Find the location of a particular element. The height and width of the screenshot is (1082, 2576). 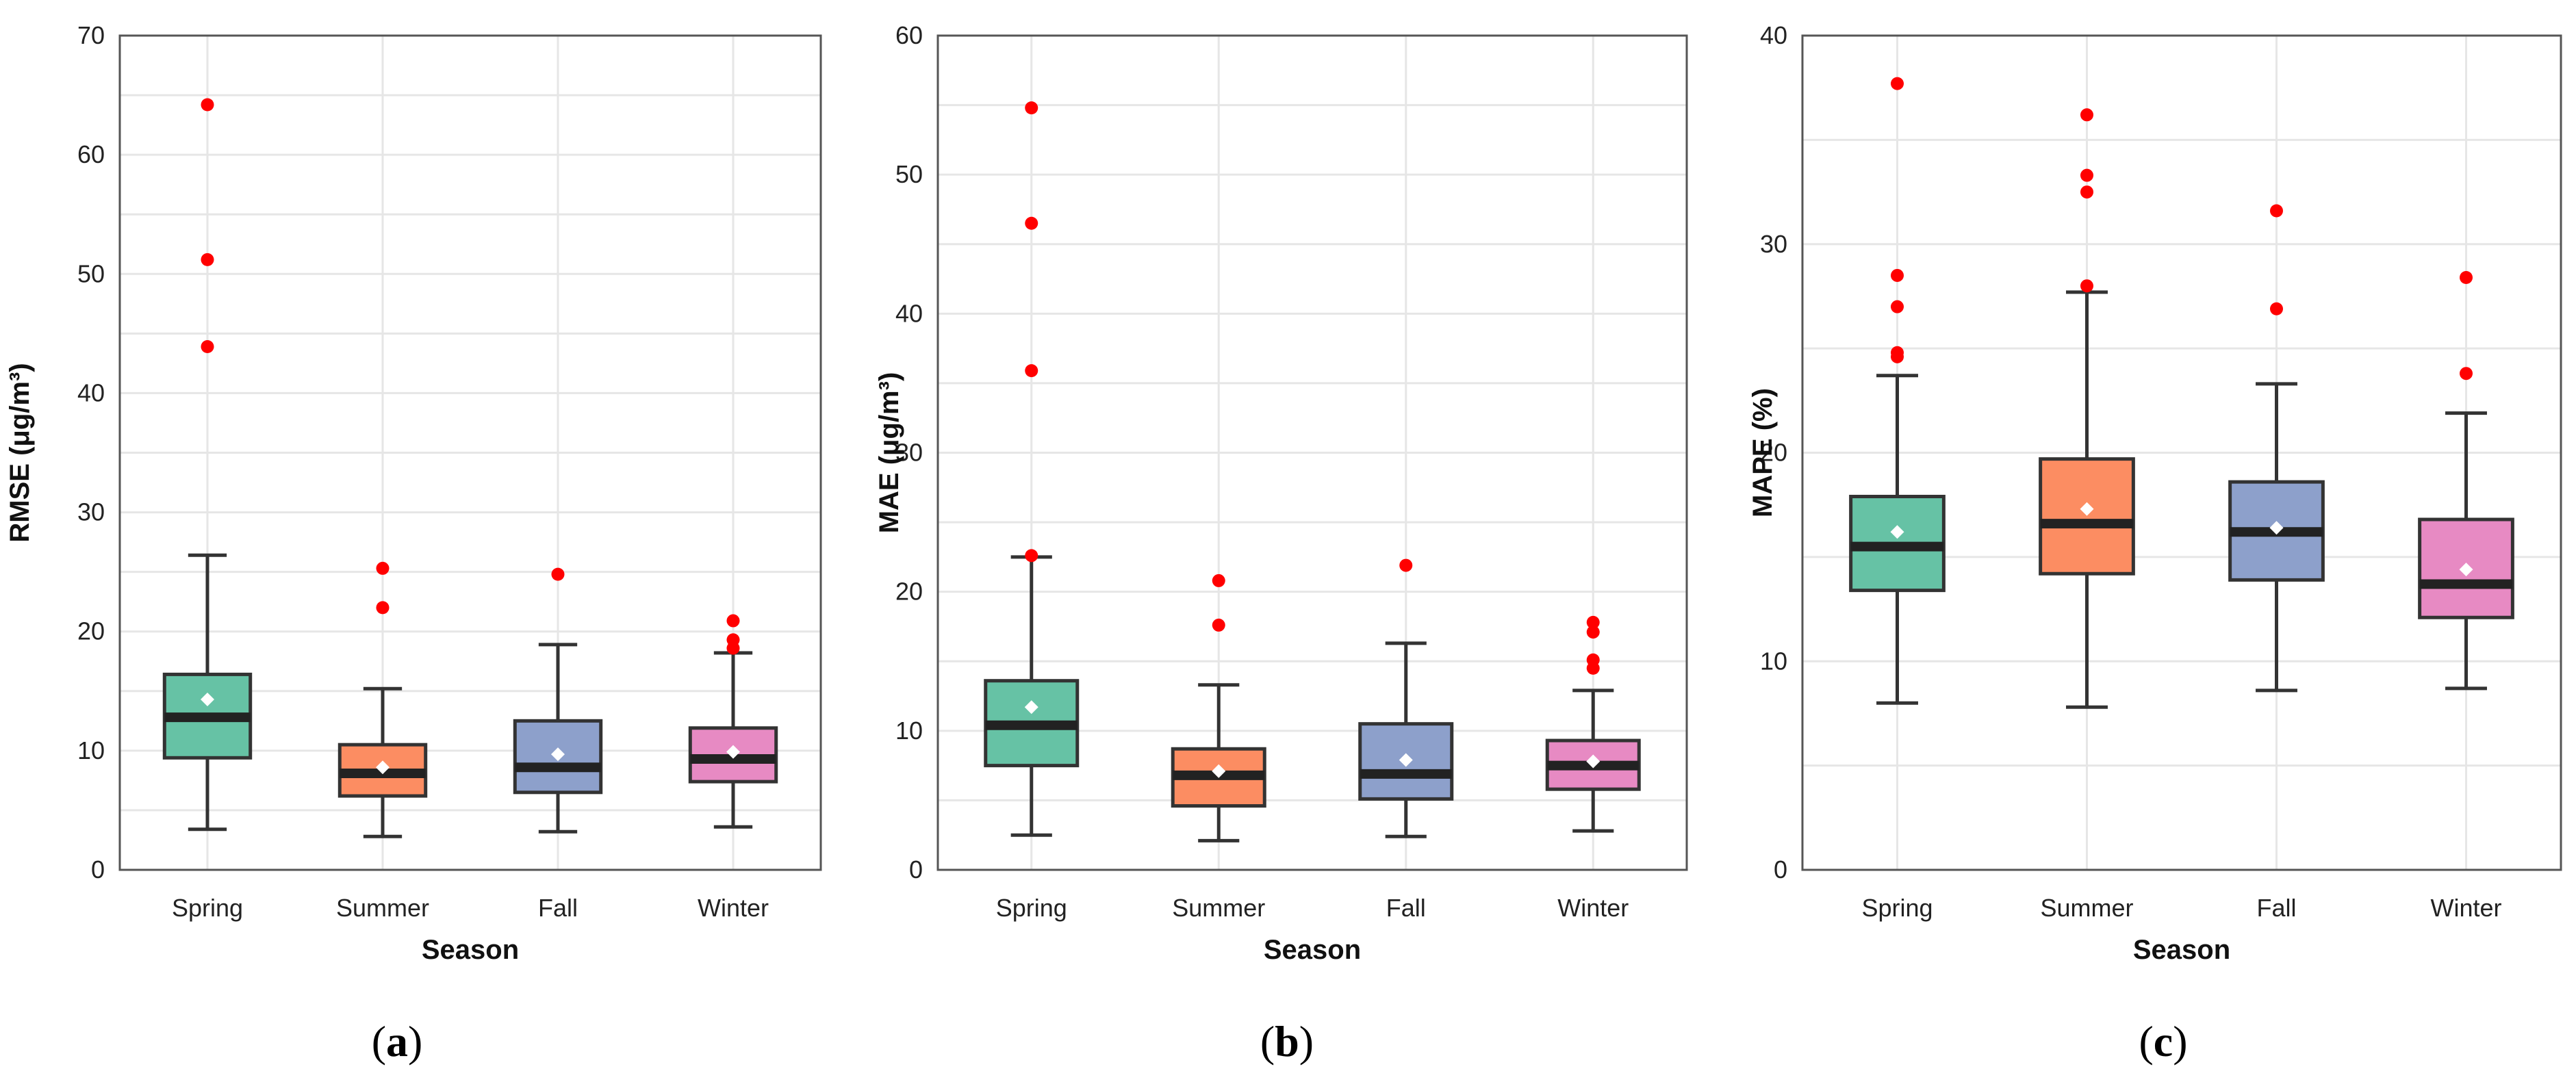

panel-label: (b) is located at coordinates (1287, 1041).